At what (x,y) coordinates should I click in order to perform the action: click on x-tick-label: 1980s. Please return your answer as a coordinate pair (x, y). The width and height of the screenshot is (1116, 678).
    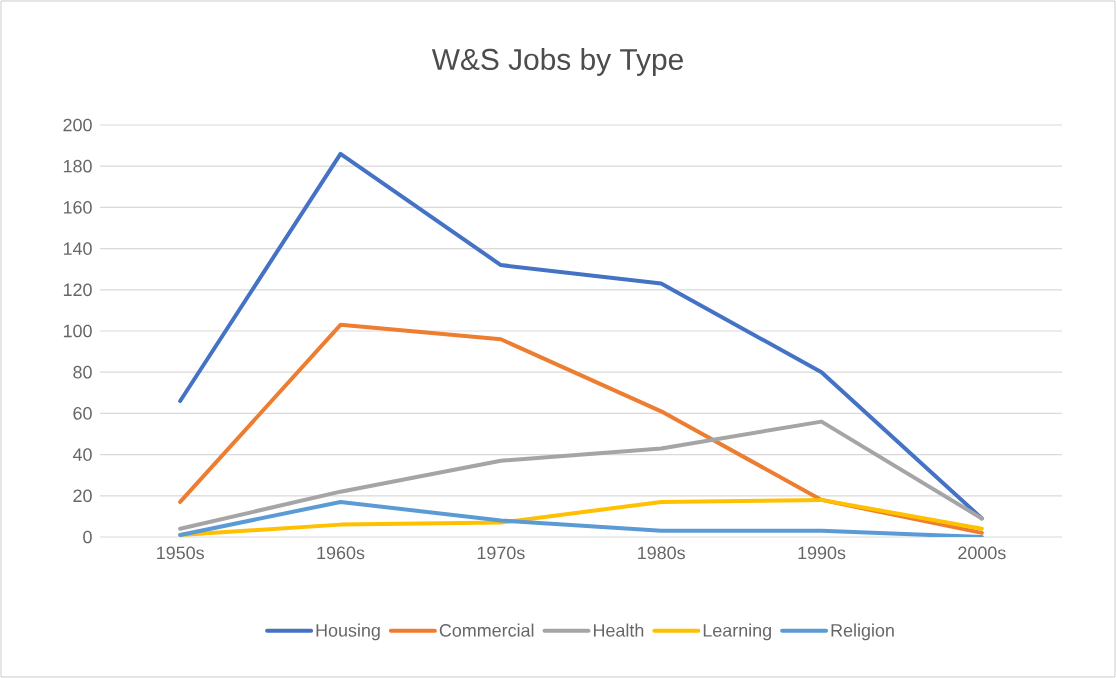
    Looking at the image, I should click on (661, 553).